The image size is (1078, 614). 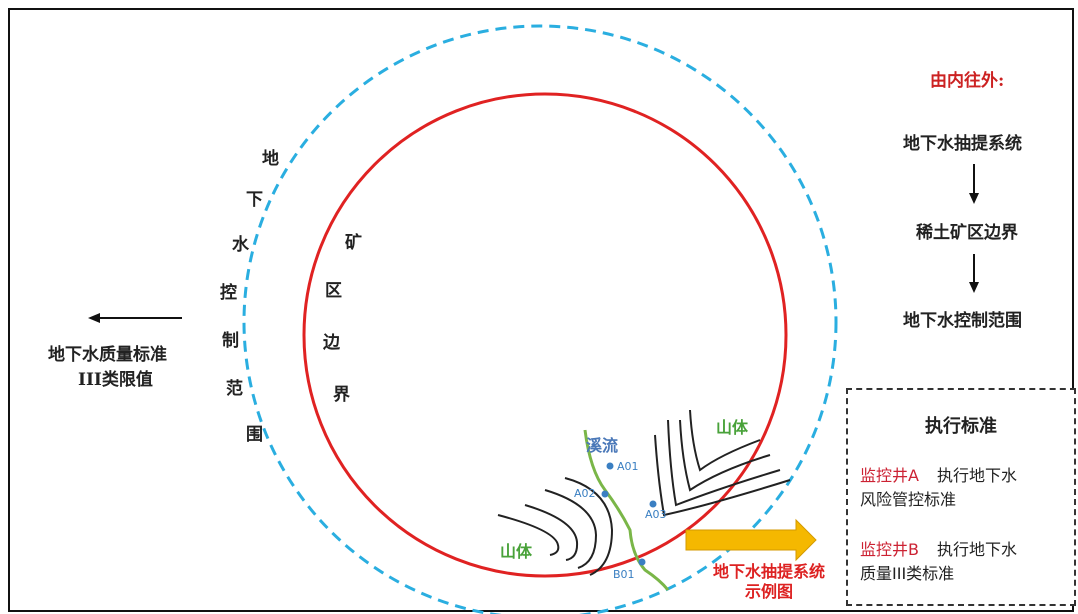 I want to click on stream-line, so click(x=626, y=510).